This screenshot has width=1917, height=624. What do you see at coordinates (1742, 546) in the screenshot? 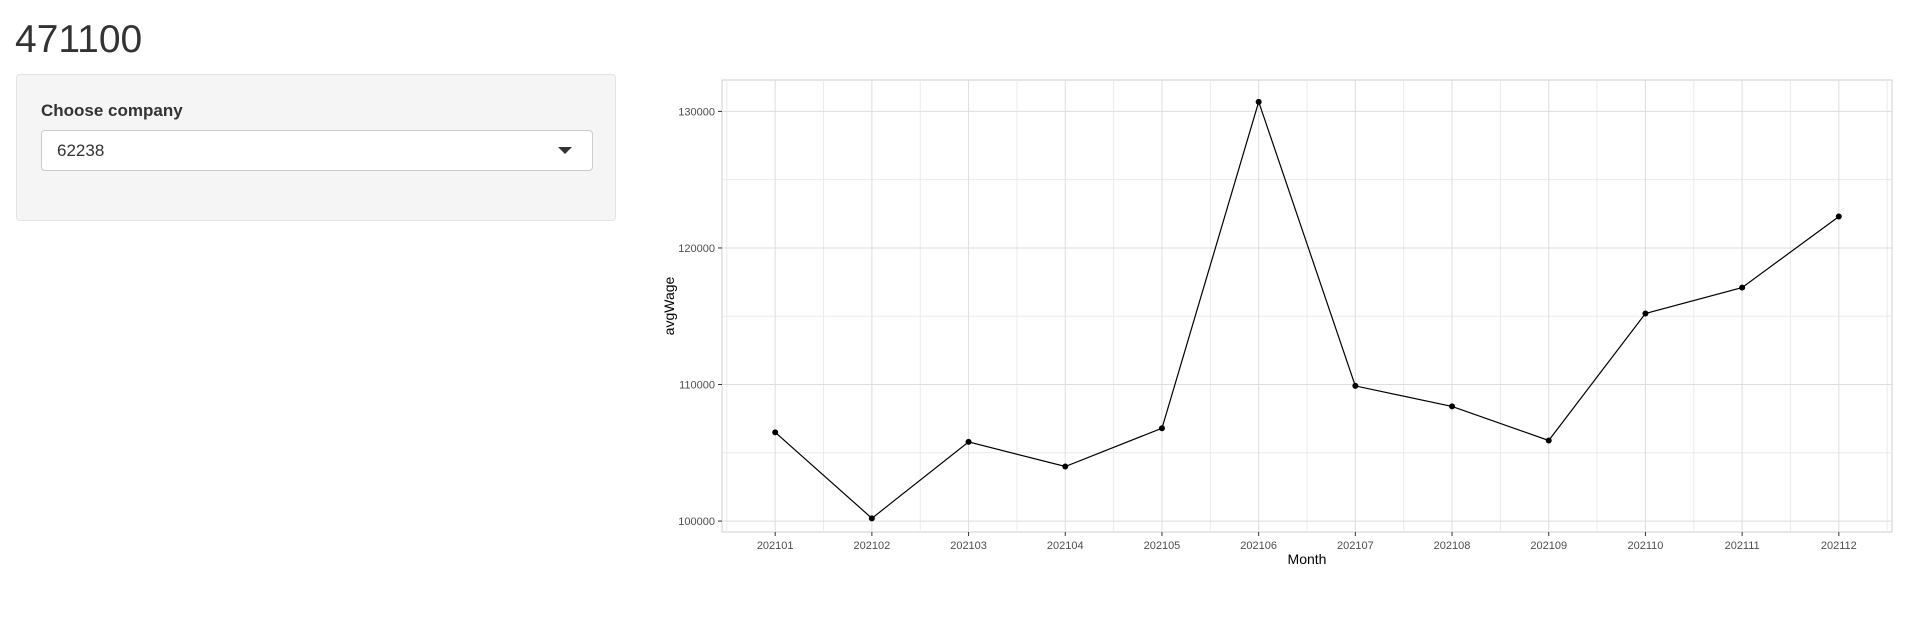
I see `x-tick-label: 202111` at bounding box center [1742, 546].